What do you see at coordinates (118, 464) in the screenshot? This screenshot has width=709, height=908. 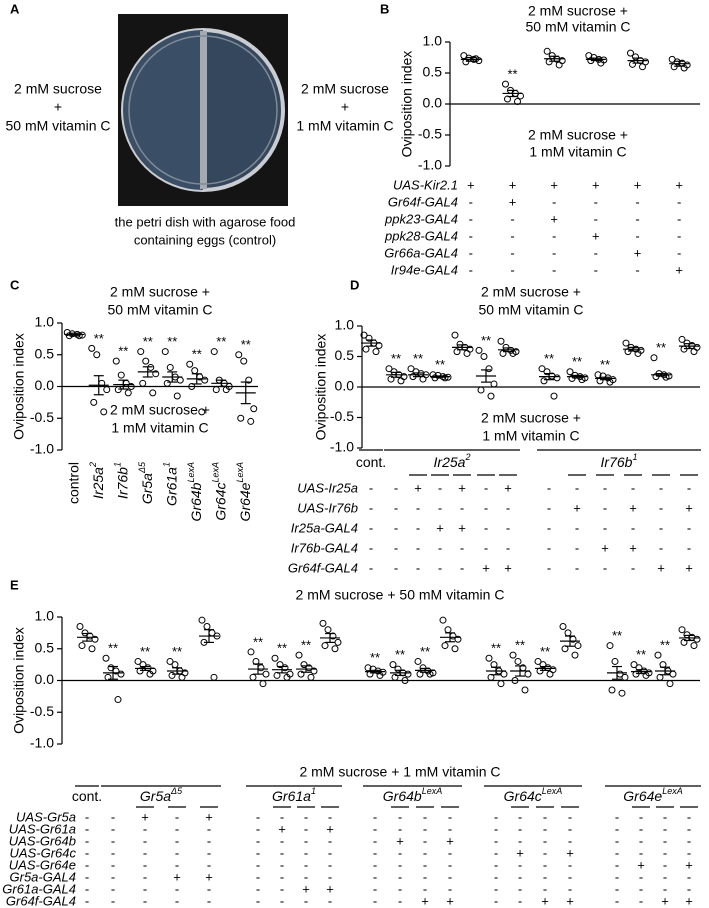 I see `category-superscript: 1` at bounding box center [118, 464].